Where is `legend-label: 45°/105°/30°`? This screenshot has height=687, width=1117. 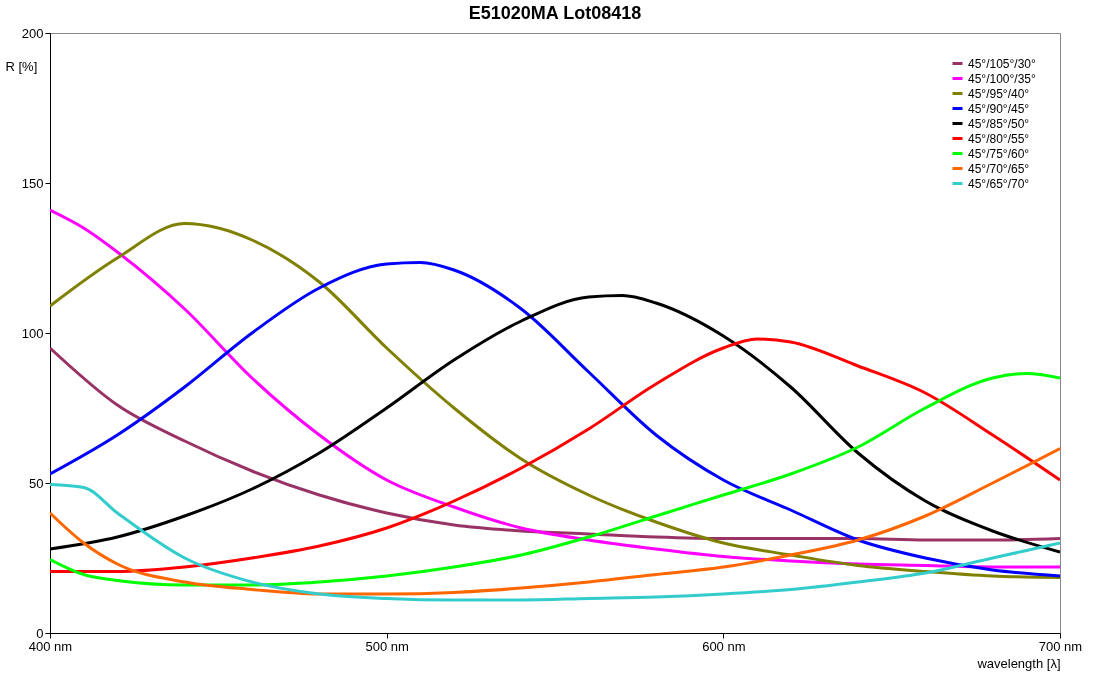
legend-label: 45°/105°/30° is located at coordinates (1002, 63).